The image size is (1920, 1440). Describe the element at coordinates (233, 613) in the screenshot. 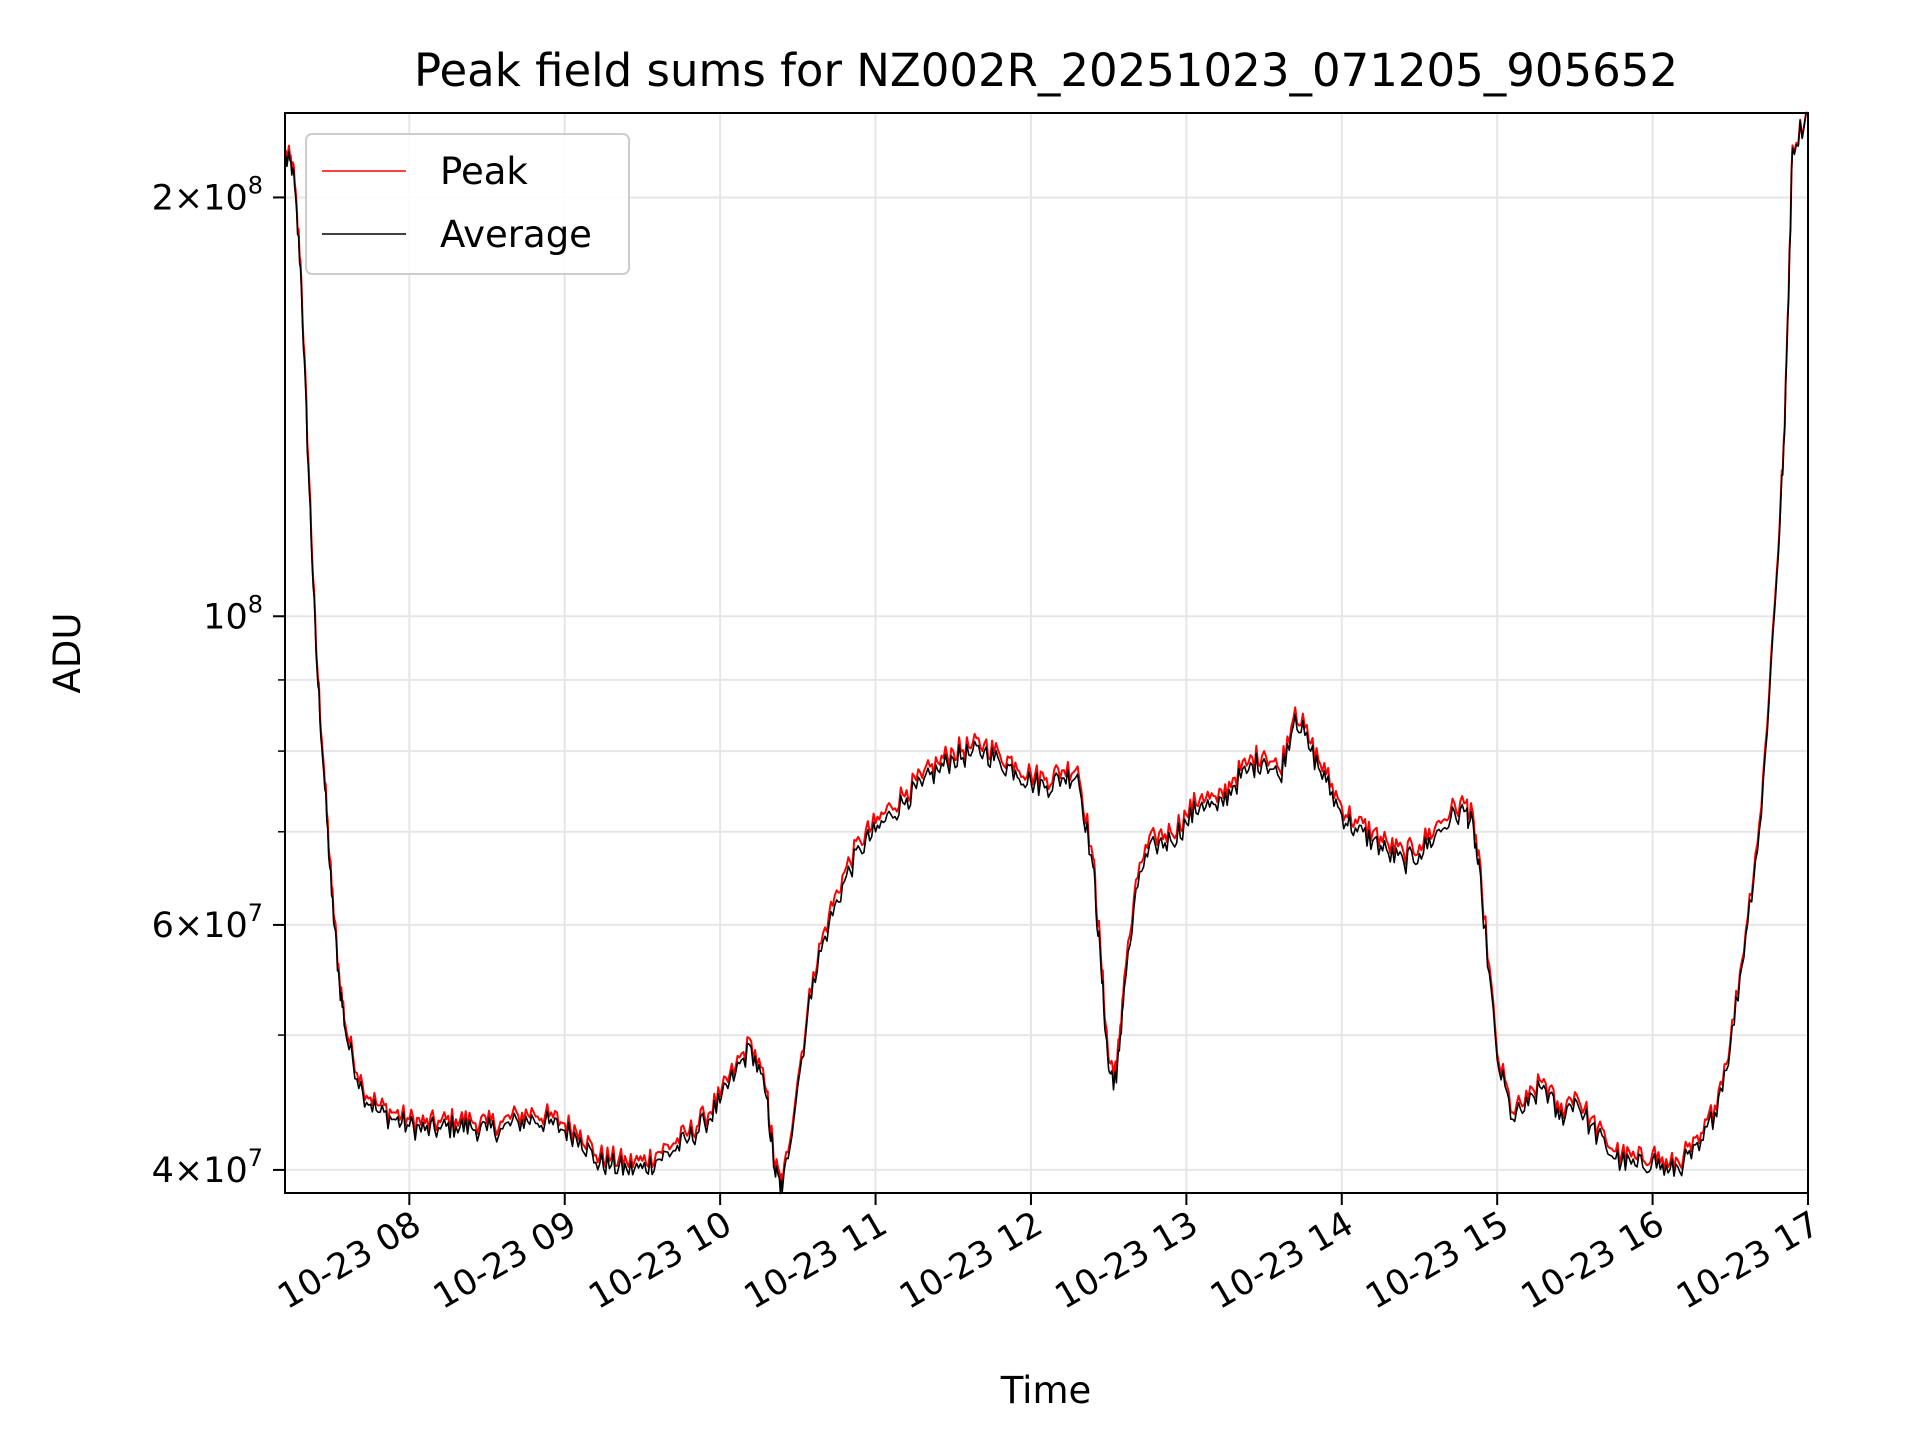

I see `y-tick-label: 108` at that location.